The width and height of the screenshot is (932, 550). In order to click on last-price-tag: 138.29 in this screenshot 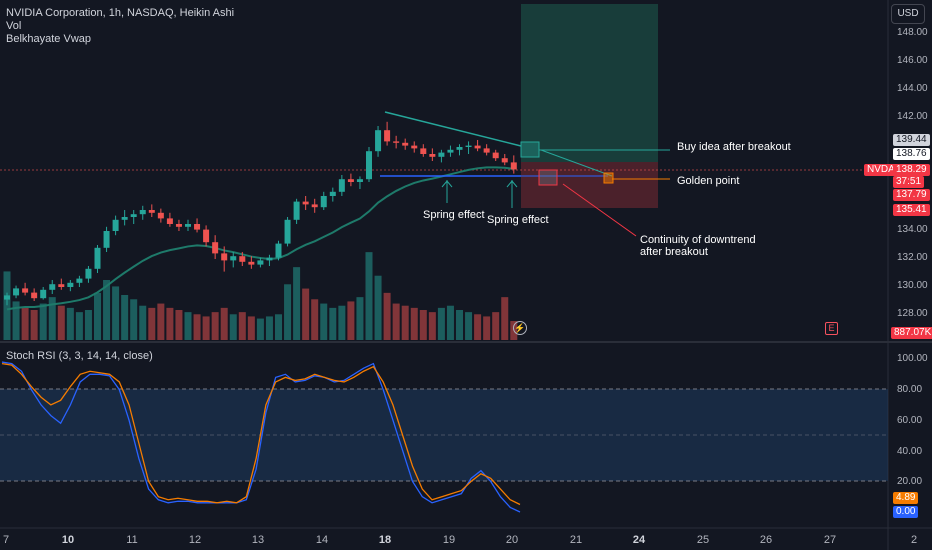, I will do `click(911, 170)`.